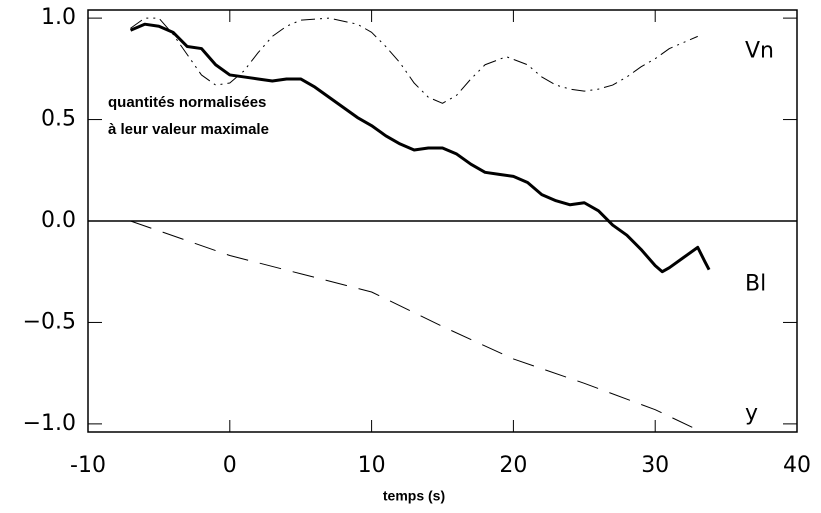  I want to click on series-line, so click(414, 60).